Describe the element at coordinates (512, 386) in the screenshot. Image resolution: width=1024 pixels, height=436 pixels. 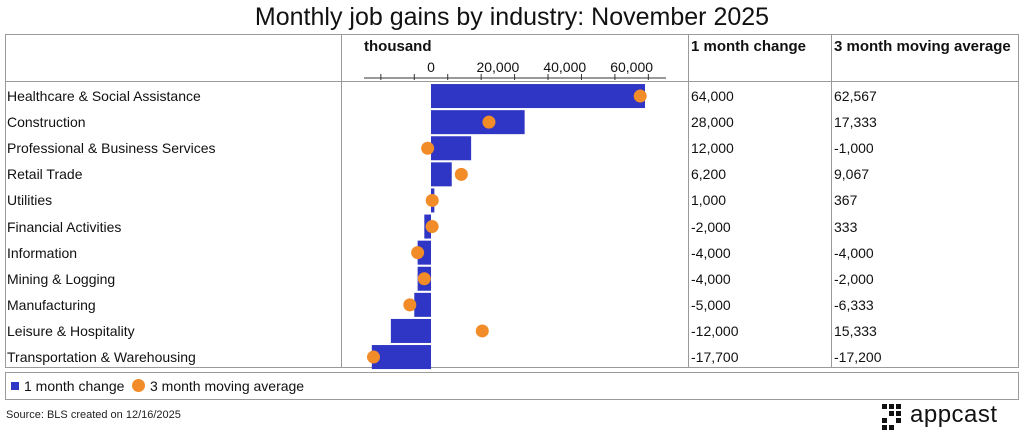
I see `legend` at that location.